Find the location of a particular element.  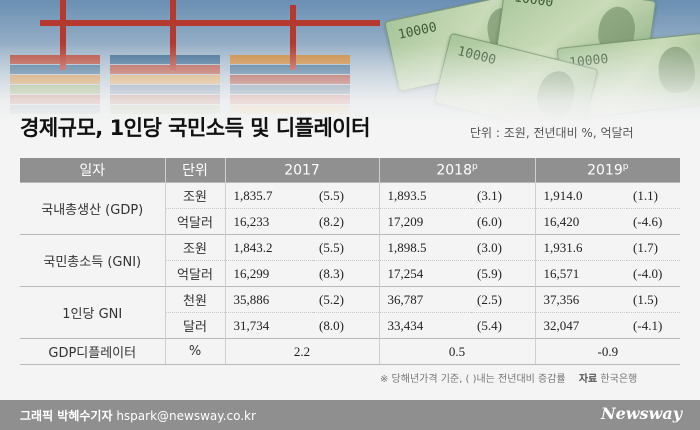

cell-value: 17,209 is located at coordinates (425, 221).